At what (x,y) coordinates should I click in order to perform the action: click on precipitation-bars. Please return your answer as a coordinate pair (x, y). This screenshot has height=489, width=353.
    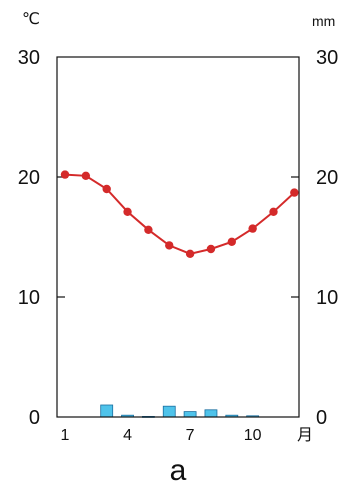
    Looking at the image, I should click on (180, 411).